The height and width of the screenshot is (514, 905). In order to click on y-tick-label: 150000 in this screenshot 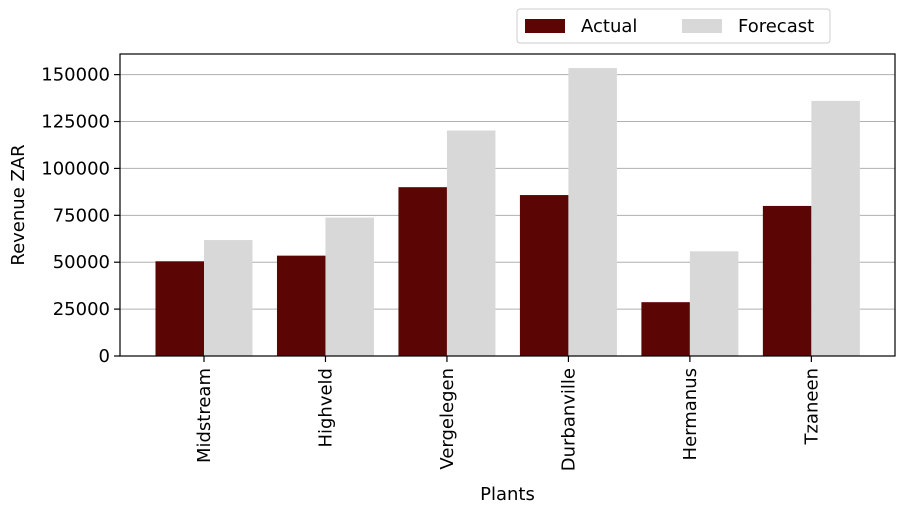, I will do `click(75, 75)`.